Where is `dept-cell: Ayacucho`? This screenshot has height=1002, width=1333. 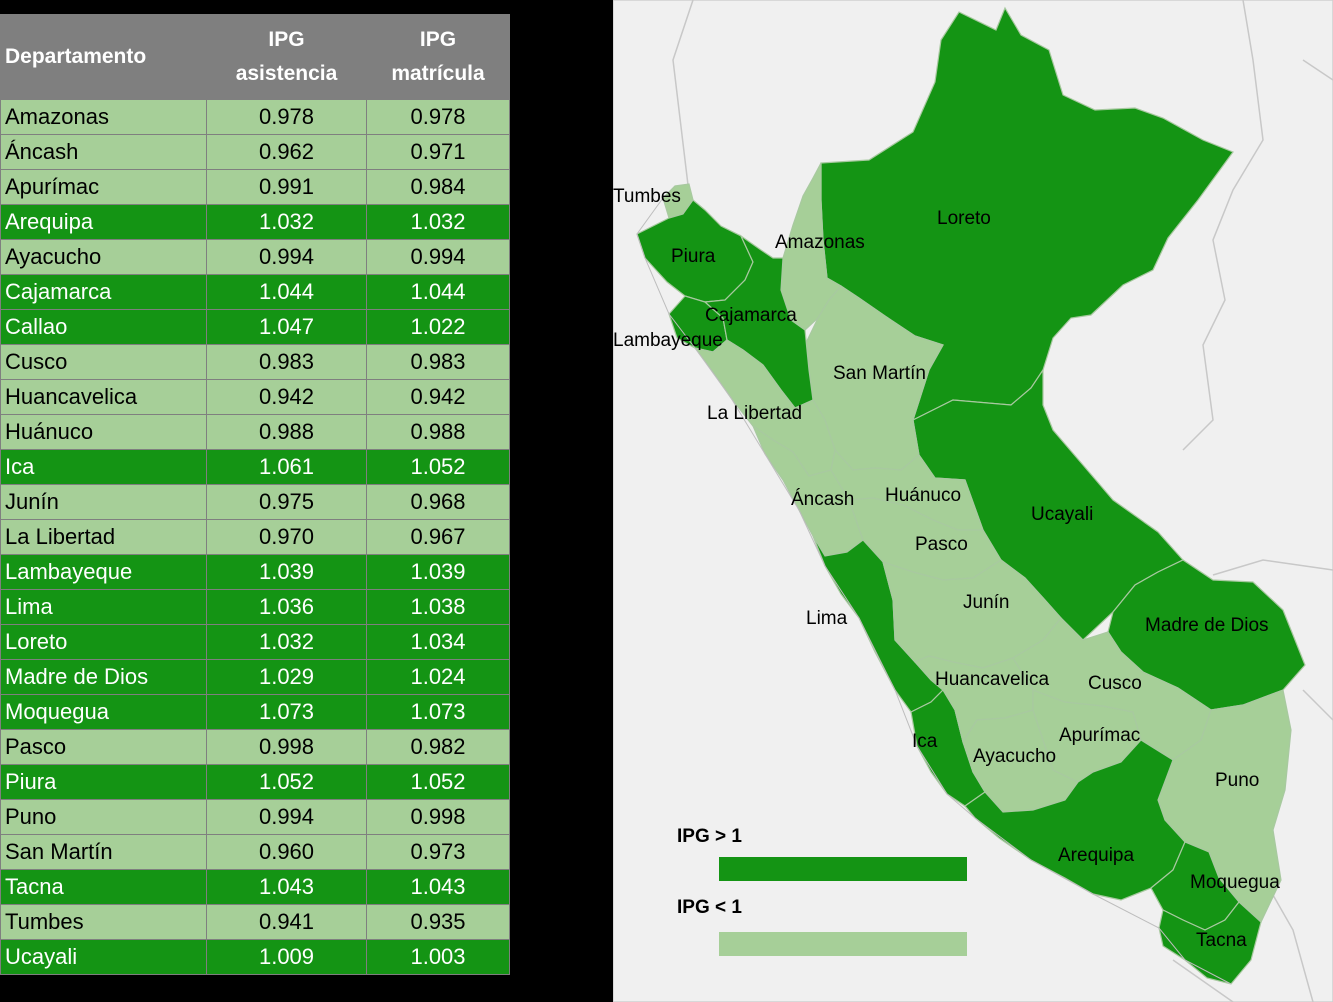
dept-cell: Ayacucho is located at coordinates (103, 257).